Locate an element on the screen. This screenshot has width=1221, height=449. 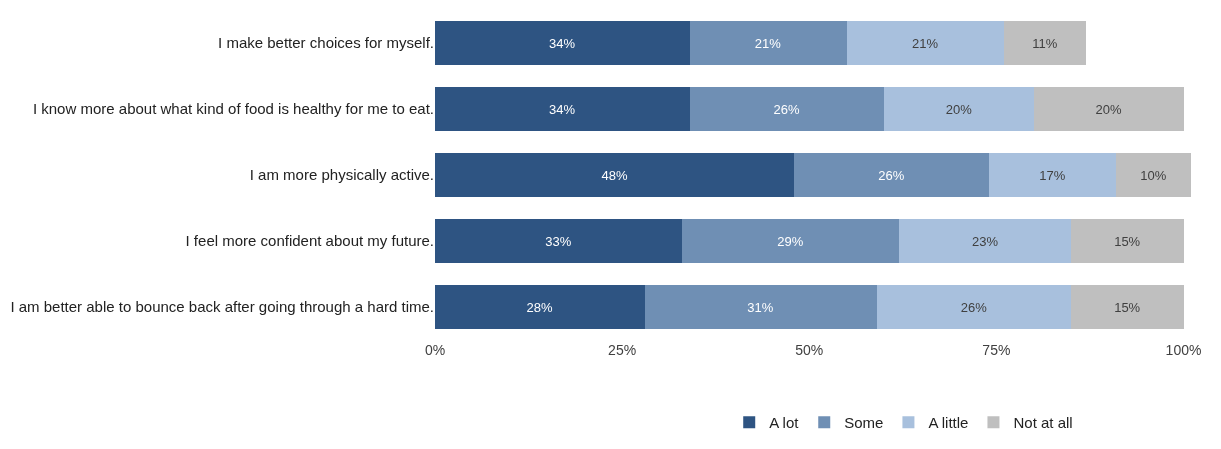
data-label: 11% is located at coordinates (1045, 43).